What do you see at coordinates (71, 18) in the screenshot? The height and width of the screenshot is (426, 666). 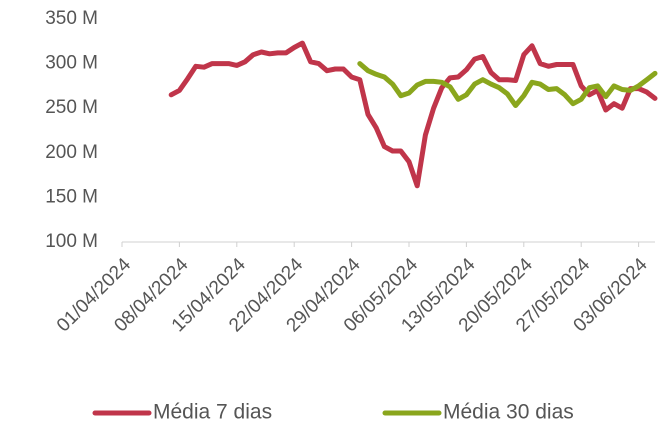 I see `y-tick-label: 350 M` at bounding box center [71, 18].